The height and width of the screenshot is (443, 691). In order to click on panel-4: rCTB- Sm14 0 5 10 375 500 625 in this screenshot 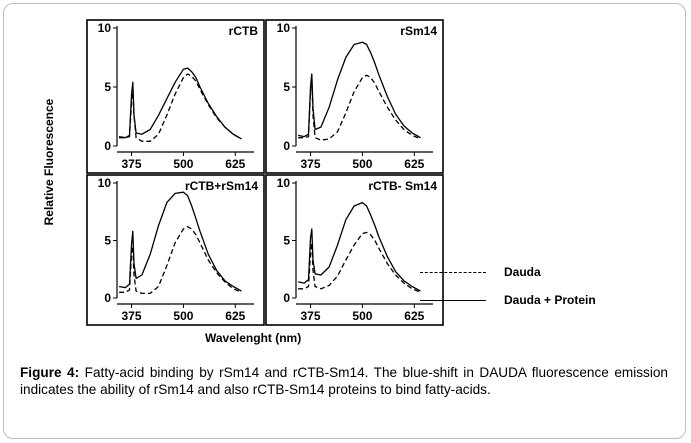, I will do `click(354, 250)`.